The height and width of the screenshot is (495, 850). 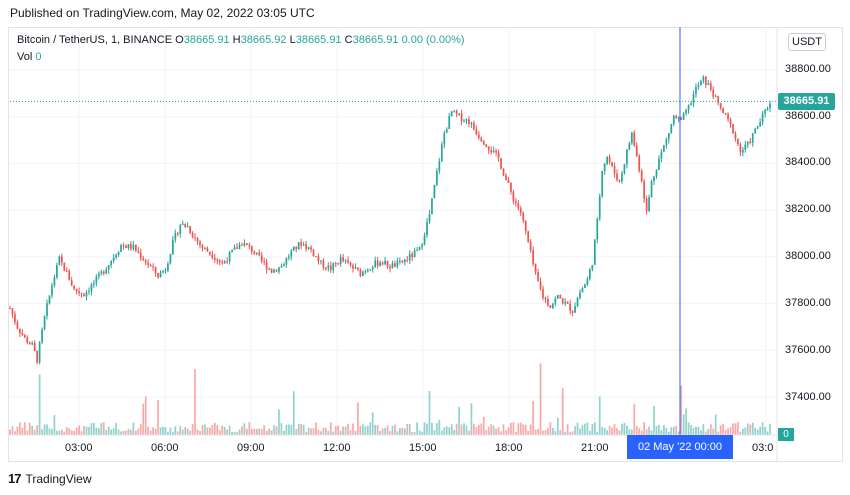 What do you see at coordinates (808, 116) in the screenshot?
I see `price-tick-label: 38600.00` at bounding box center [808, 116].